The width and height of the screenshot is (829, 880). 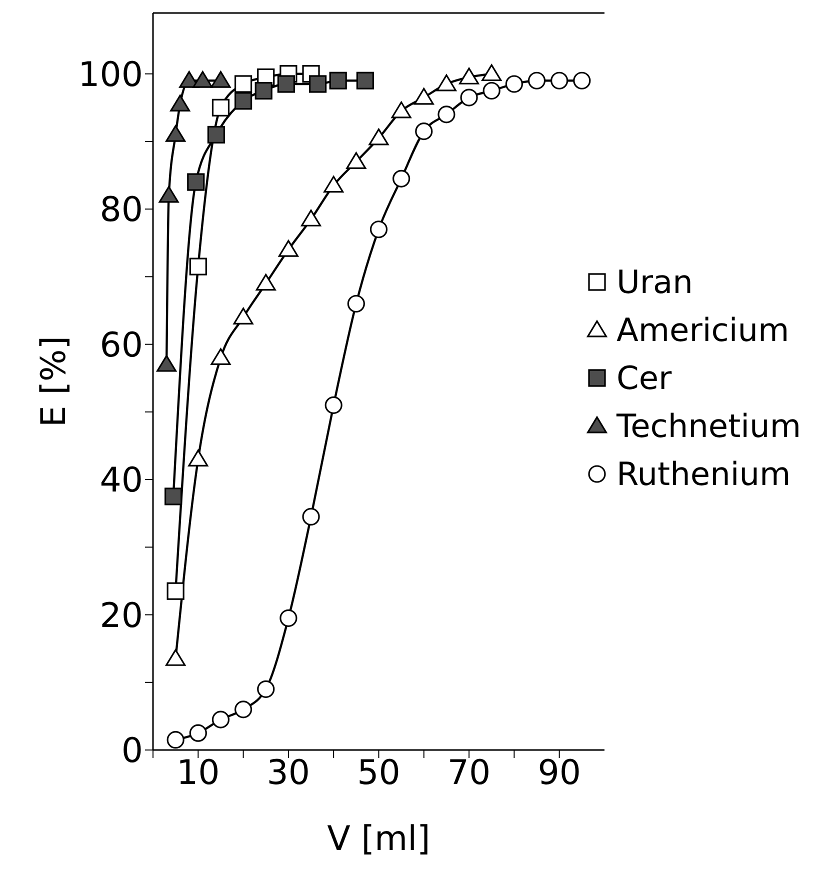 I want to click on x-tick-label: 90, so click(x=559, y=773).